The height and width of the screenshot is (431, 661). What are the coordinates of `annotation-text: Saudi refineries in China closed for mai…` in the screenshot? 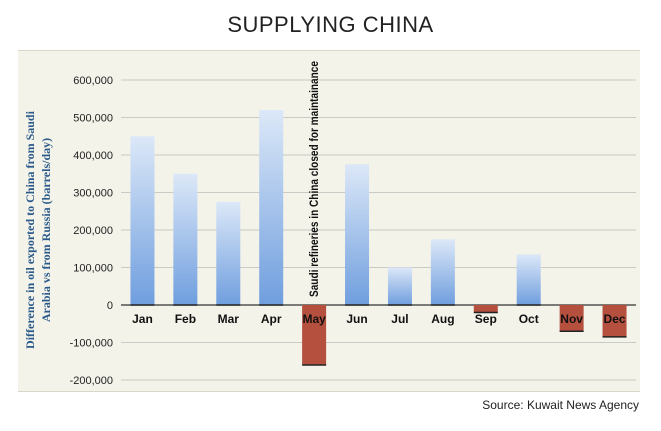 It's located at (314, 179).